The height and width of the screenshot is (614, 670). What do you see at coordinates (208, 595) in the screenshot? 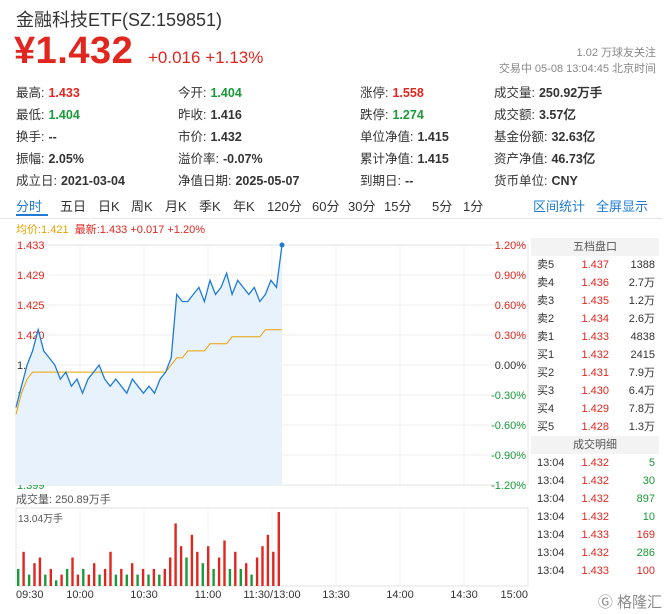
I see `time-axis-label: 11:00` at bounding box center [208, 595].